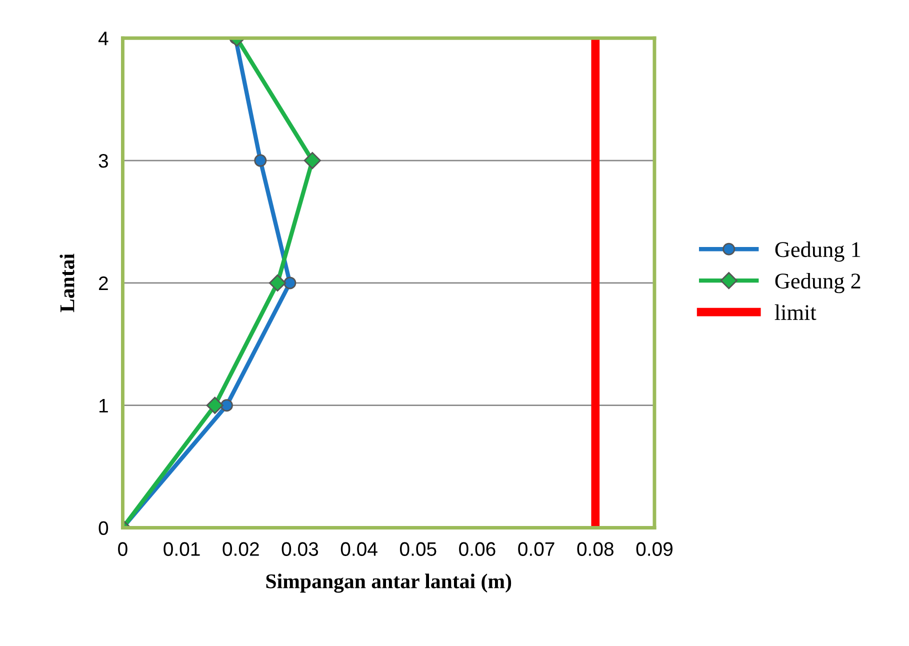 The width and height of the screenshot is (909, 646). Describe the element at coordinates (817, 283) in the screenshot. I see `legend-label: Gedung 2` at that location.